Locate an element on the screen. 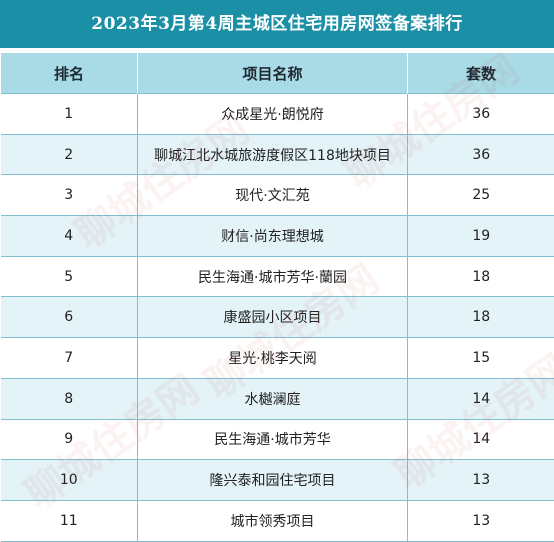 Image resolution: width=554 pixels, height=542 pixels. table-row: 8 水樾澜庭 14 is located at coordinates (277, 398).